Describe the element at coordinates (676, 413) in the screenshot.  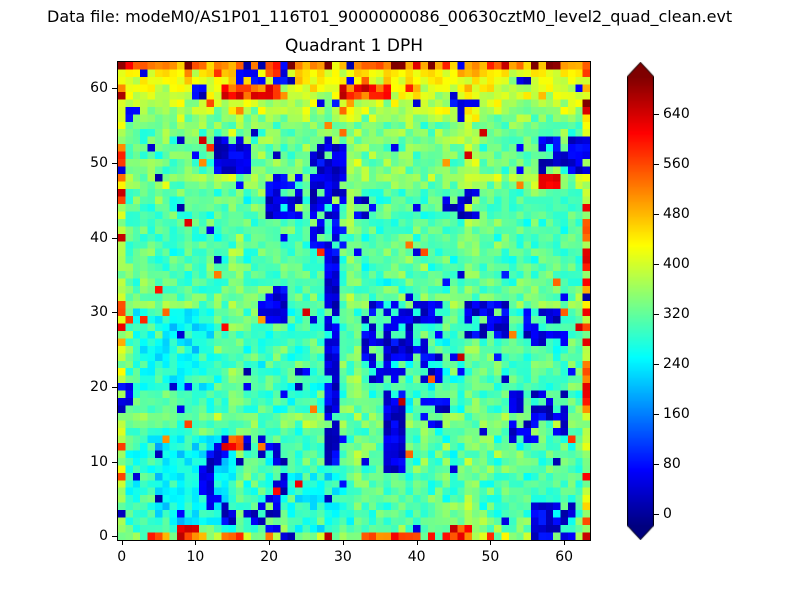
I see `colorbar-tick-label: 160` at that location.